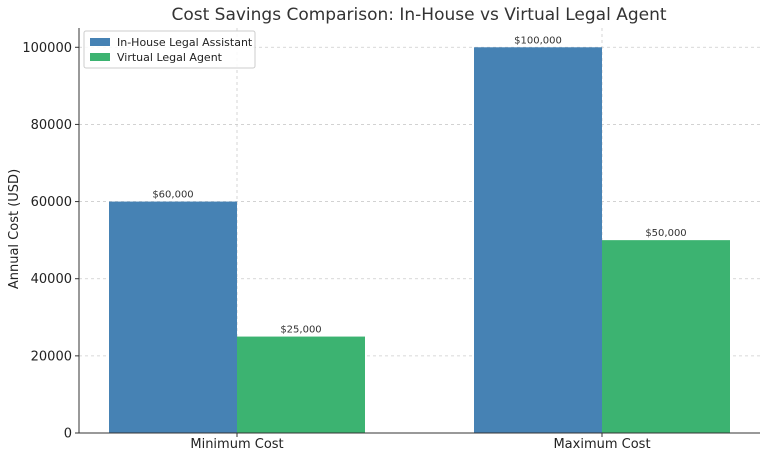 The height and width of the screenshot is (456, 768). What do you see at coordinates (601, 444) in the screenshot?
I see `x-tick-label: Maximum Cost` at bounding box center [601, 444].